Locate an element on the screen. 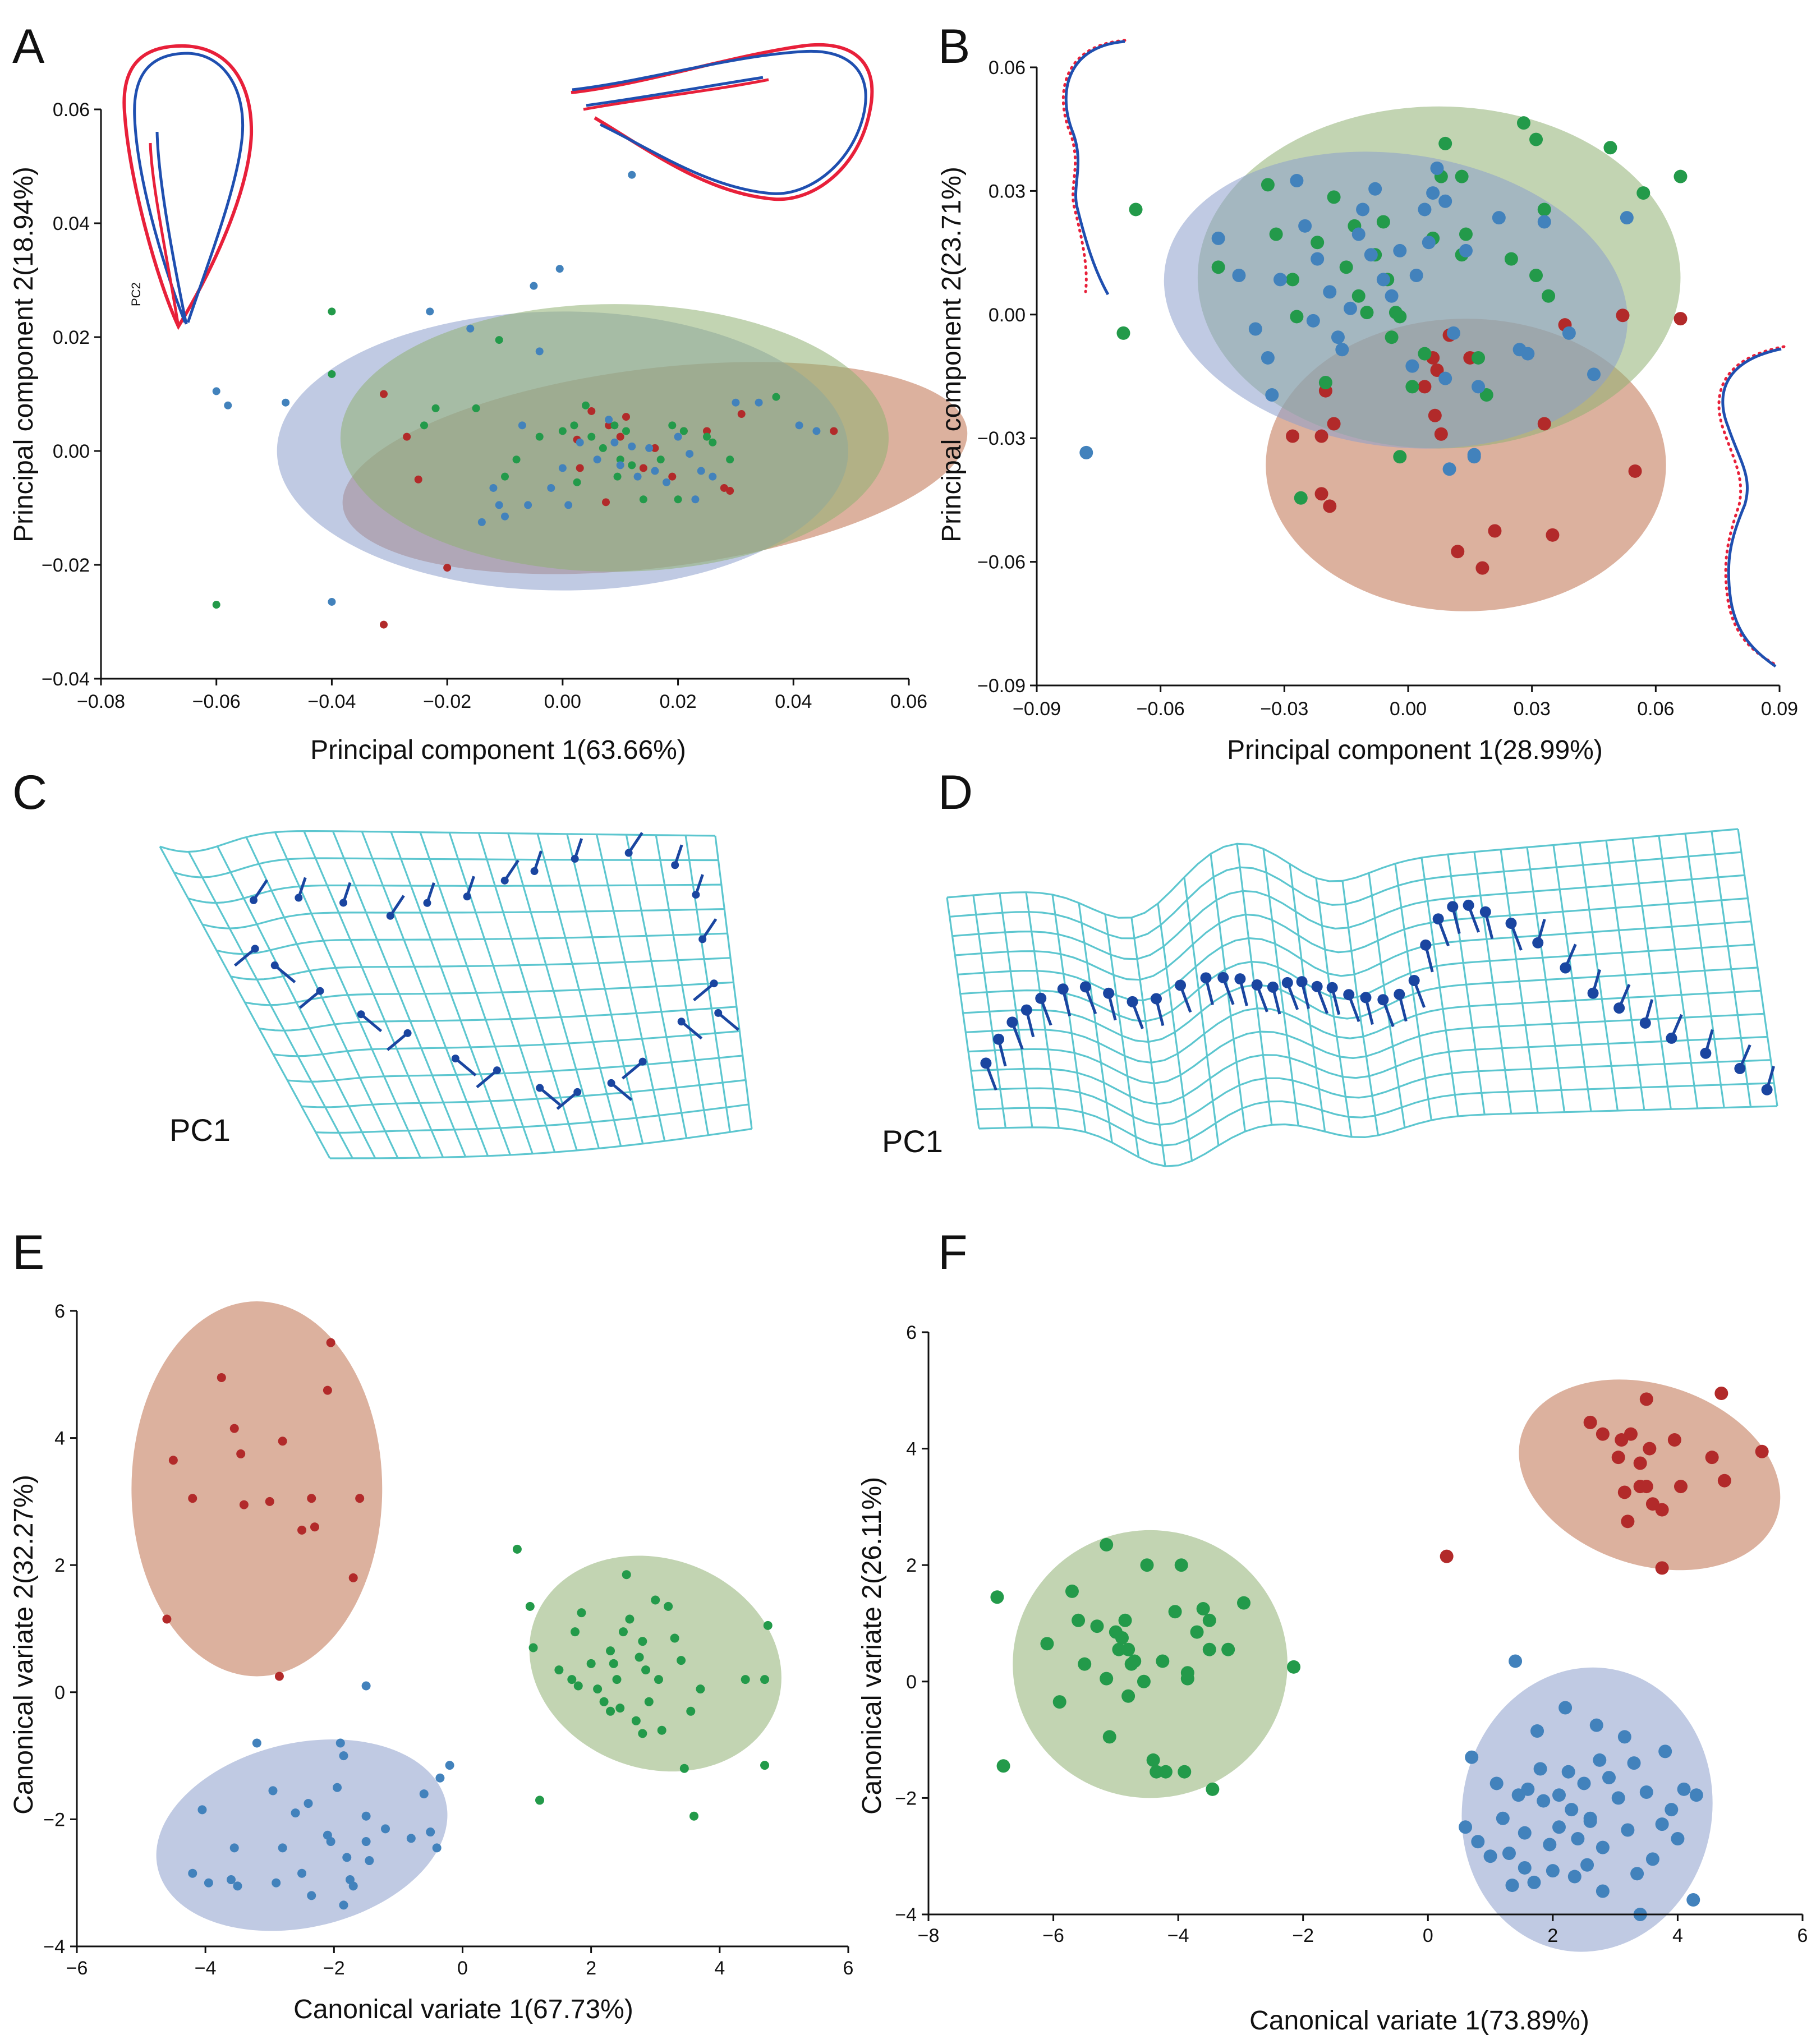 The width and height of the screenshot is (1816, 2044). panel-b-y-tick-label: 0.03 is located at coordinates (1007, 192).